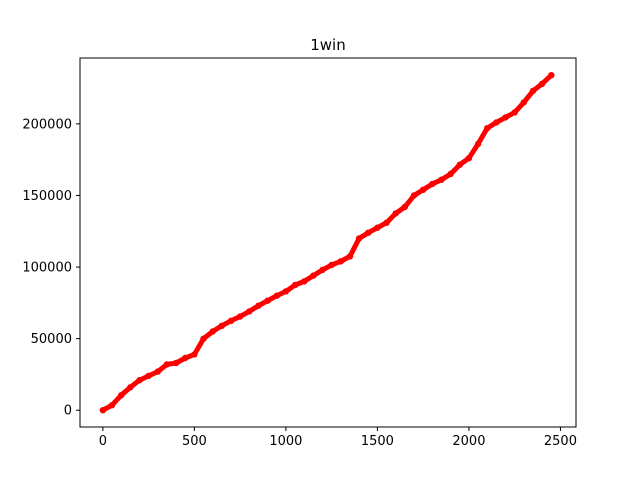 The height and width of the screenshot is (480, 640). What do you see at coordinates (328, 45) in the screenshot?
I see `chart-title: 1win` at bounding box center [328, 45].